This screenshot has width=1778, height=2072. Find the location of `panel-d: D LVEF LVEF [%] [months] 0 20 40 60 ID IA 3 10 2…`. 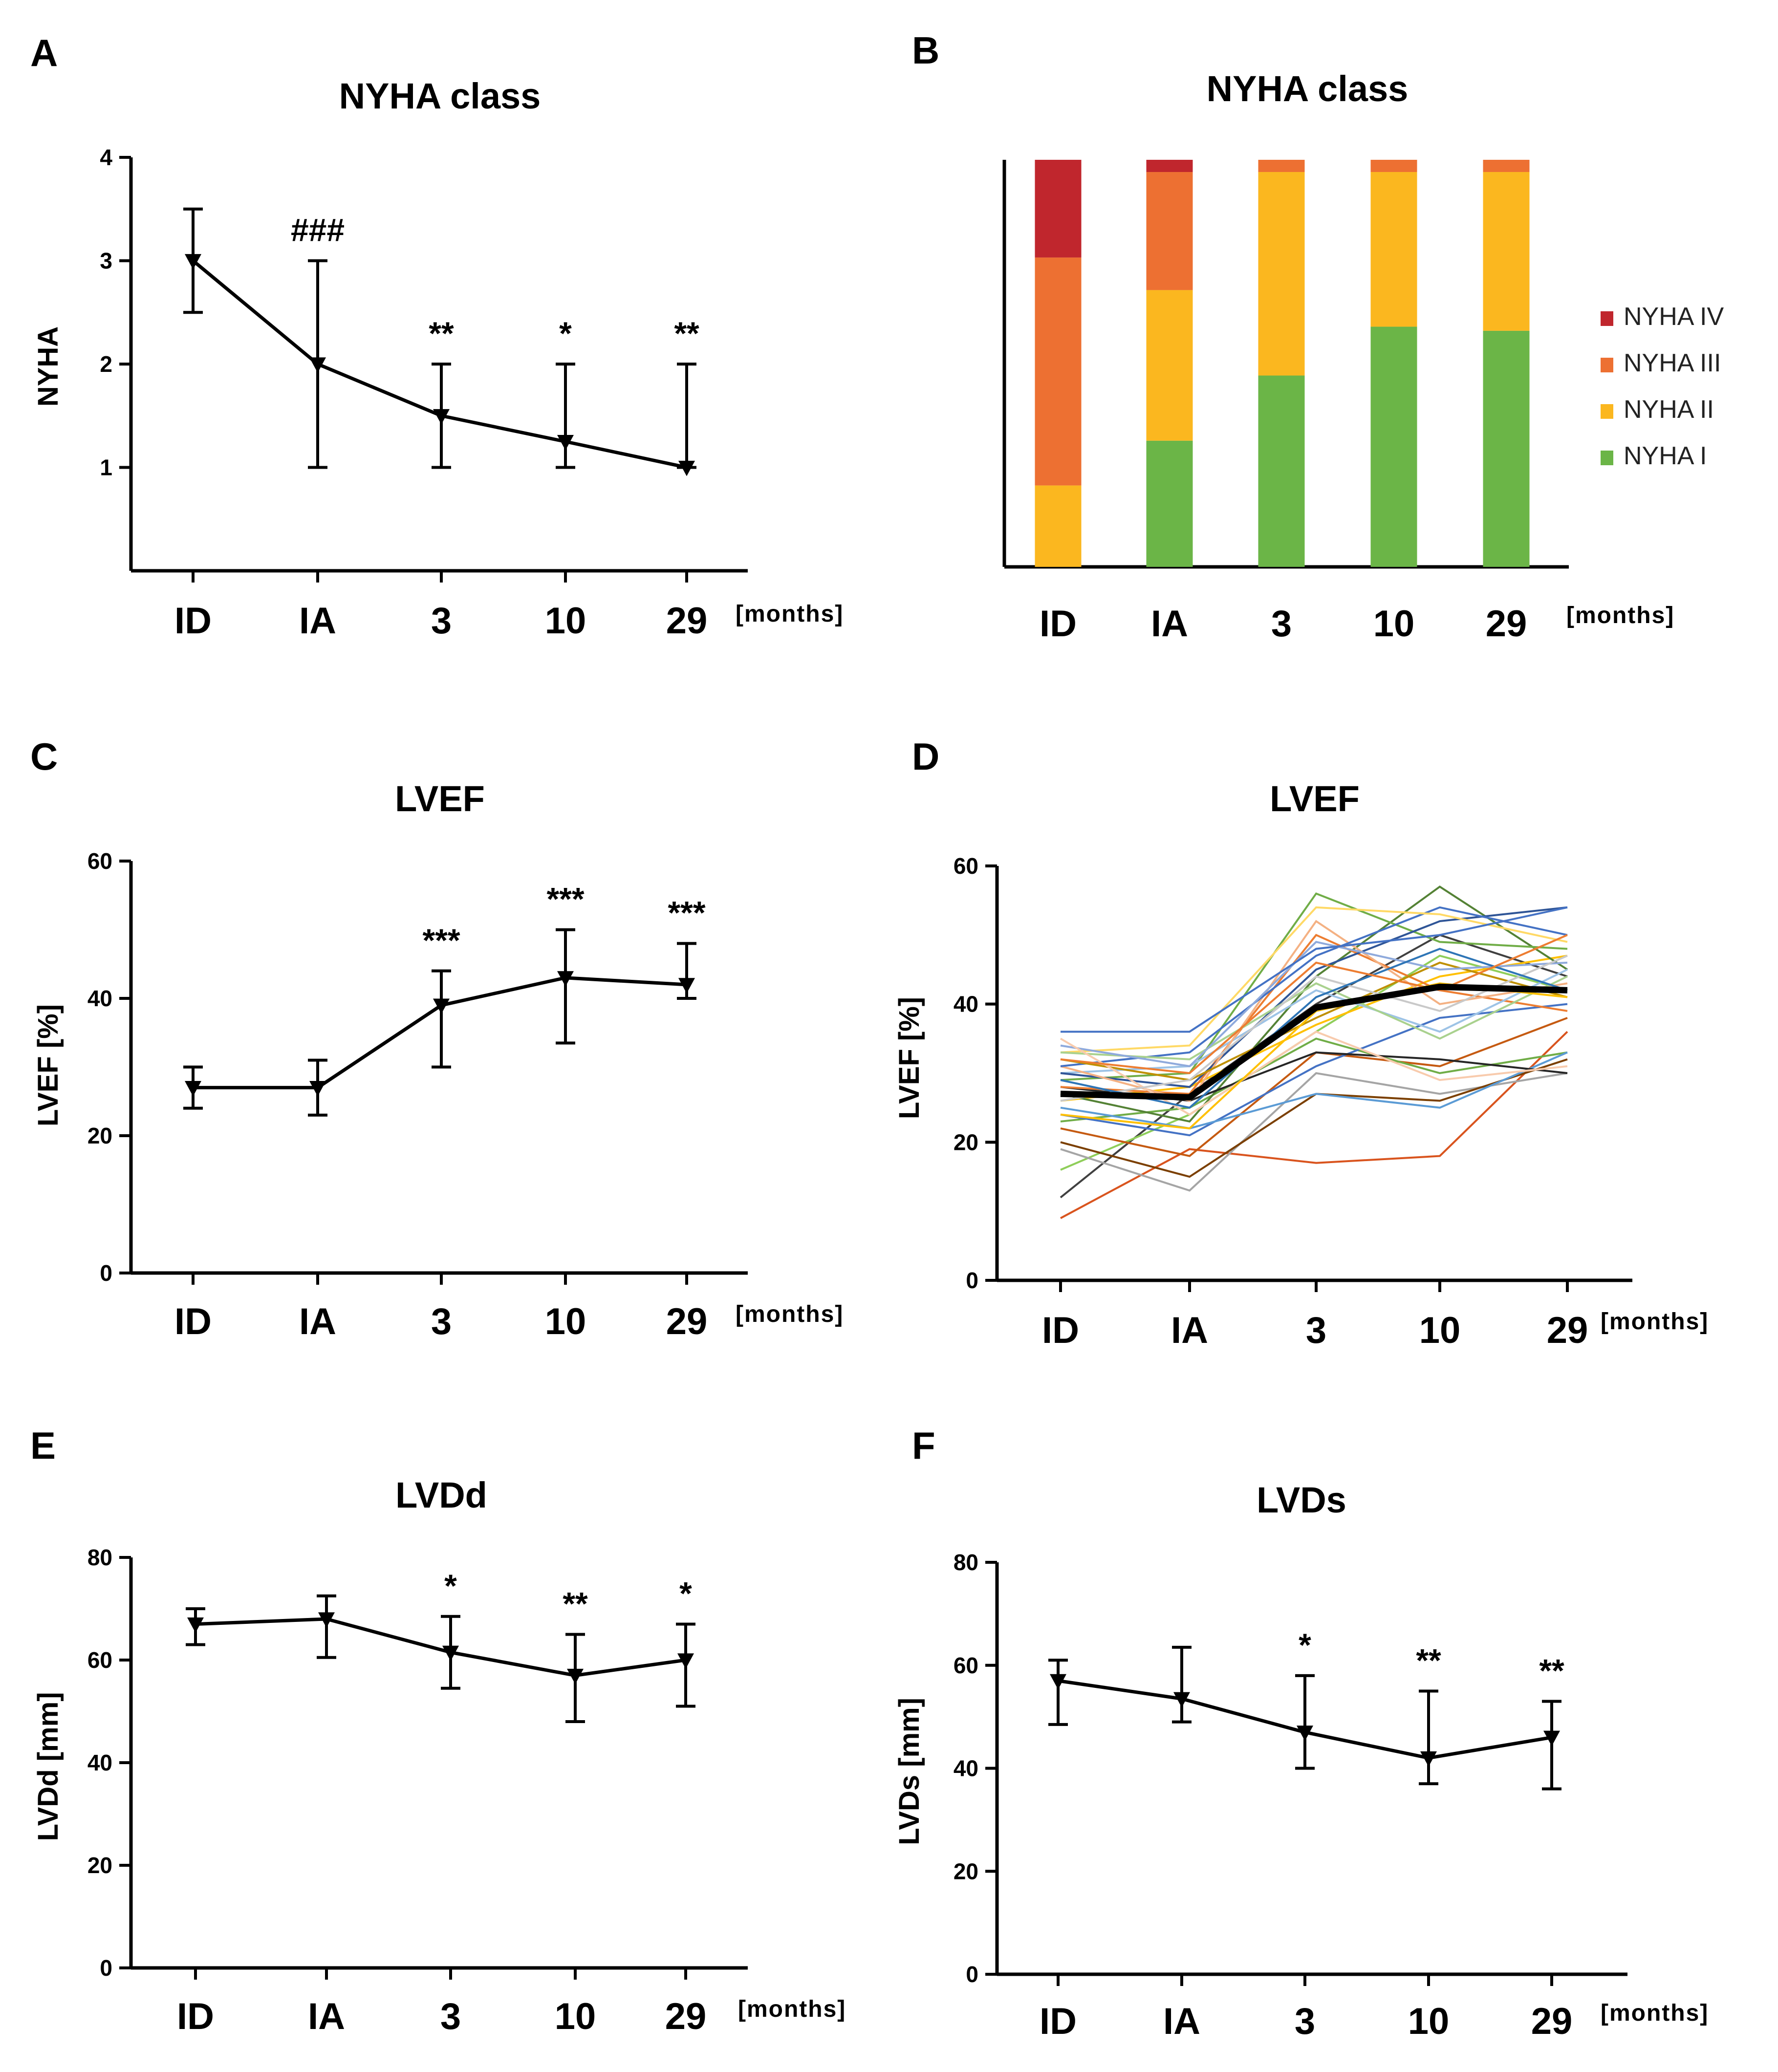

panel-d: D LVEF LVEF [%] [months] 0 20 40 60 ID IA 3 10 2… is located at coordinates (1300, 1043).